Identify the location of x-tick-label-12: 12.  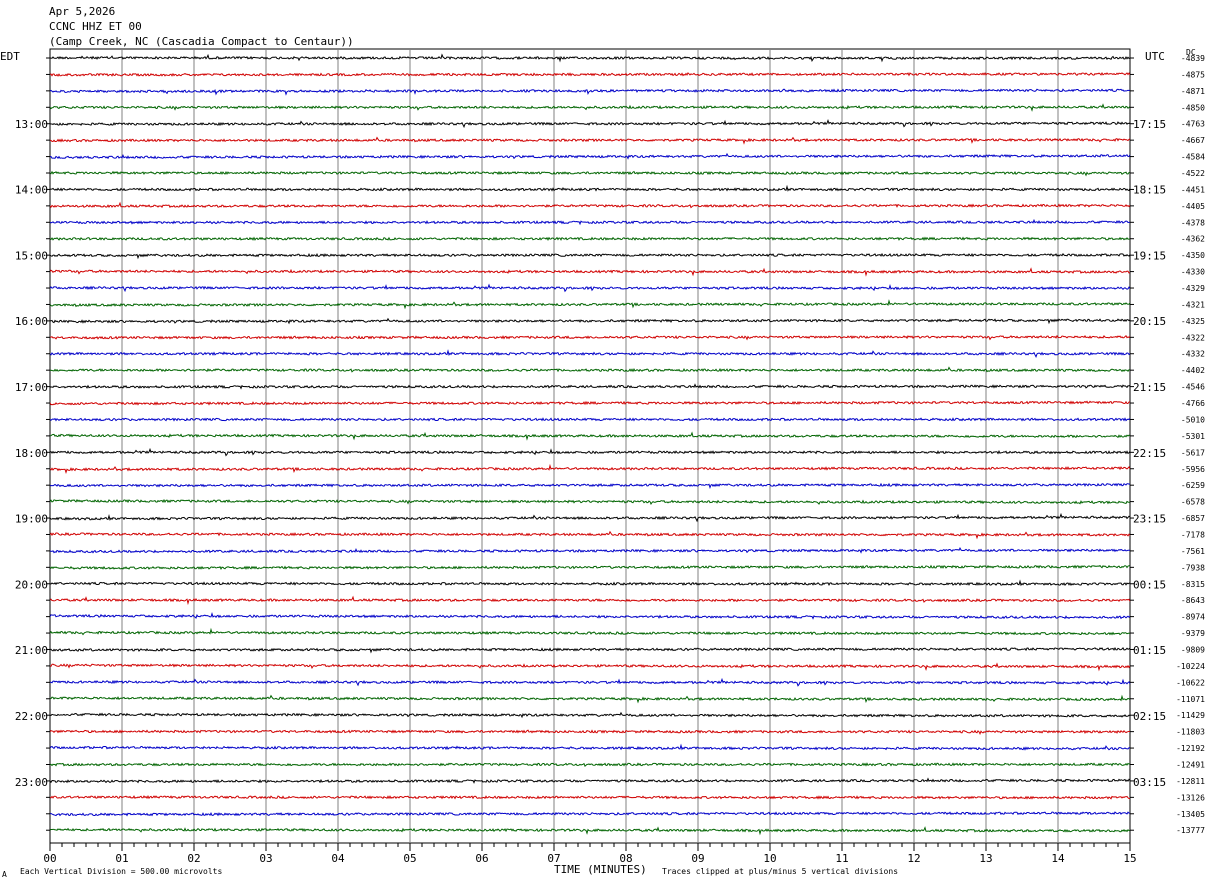
(913, 858).